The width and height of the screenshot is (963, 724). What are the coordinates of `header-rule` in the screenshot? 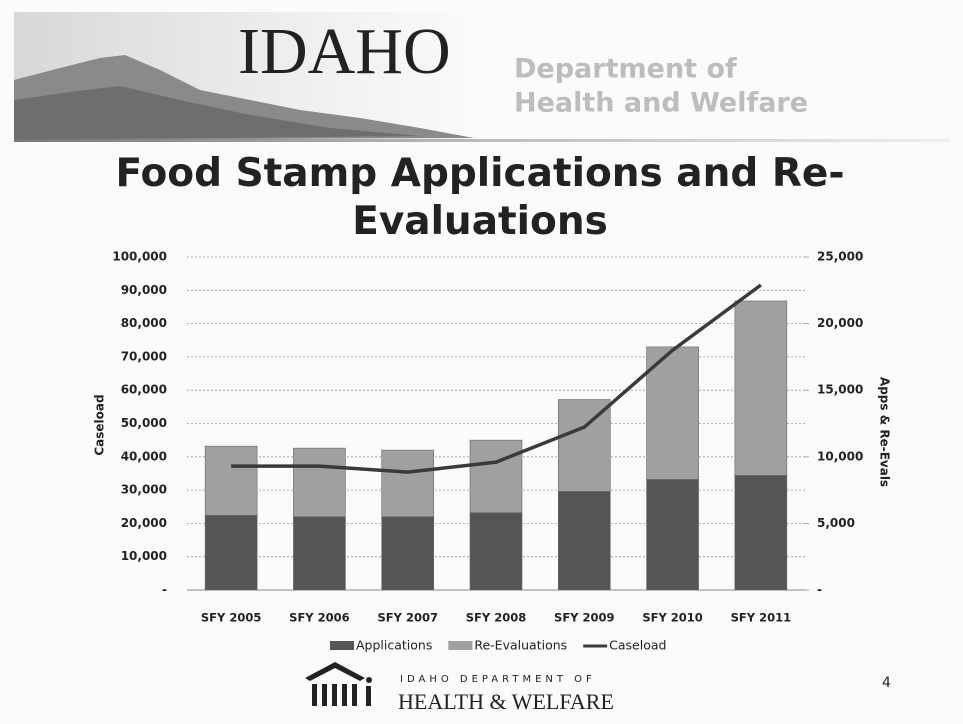 It's located at (481, 140).